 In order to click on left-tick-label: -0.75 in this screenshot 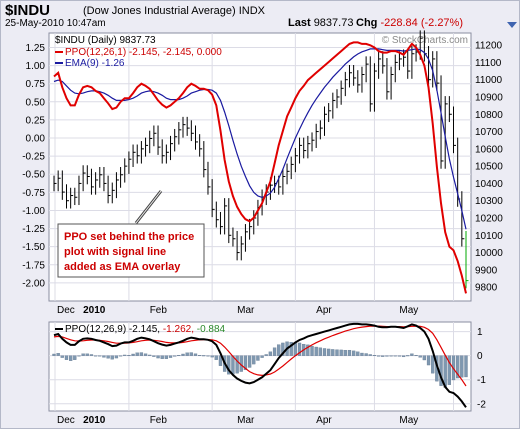, I will do `click(33, 193)`.